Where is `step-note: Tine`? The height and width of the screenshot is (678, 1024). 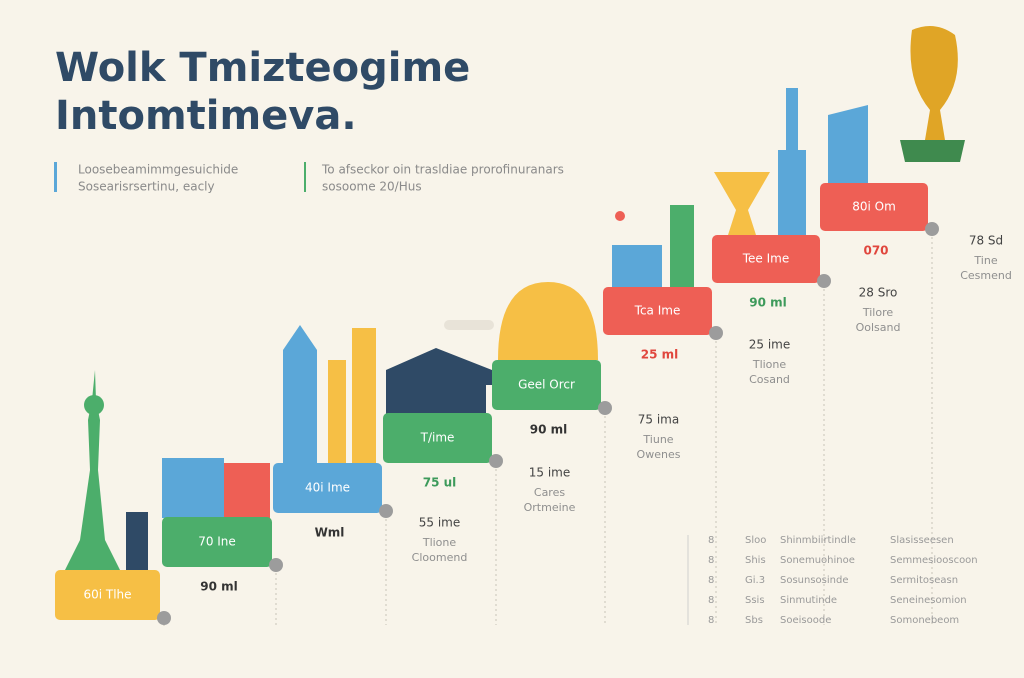
step-note: Tine is located at coordinates (985, 260).